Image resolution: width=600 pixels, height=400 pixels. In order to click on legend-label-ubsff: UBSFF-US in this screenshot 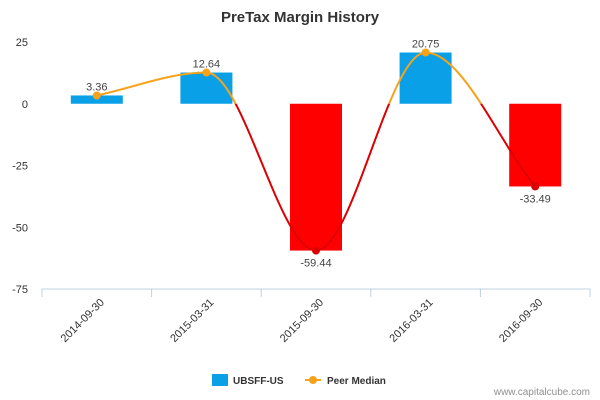, I will do `click(258, 381)`.